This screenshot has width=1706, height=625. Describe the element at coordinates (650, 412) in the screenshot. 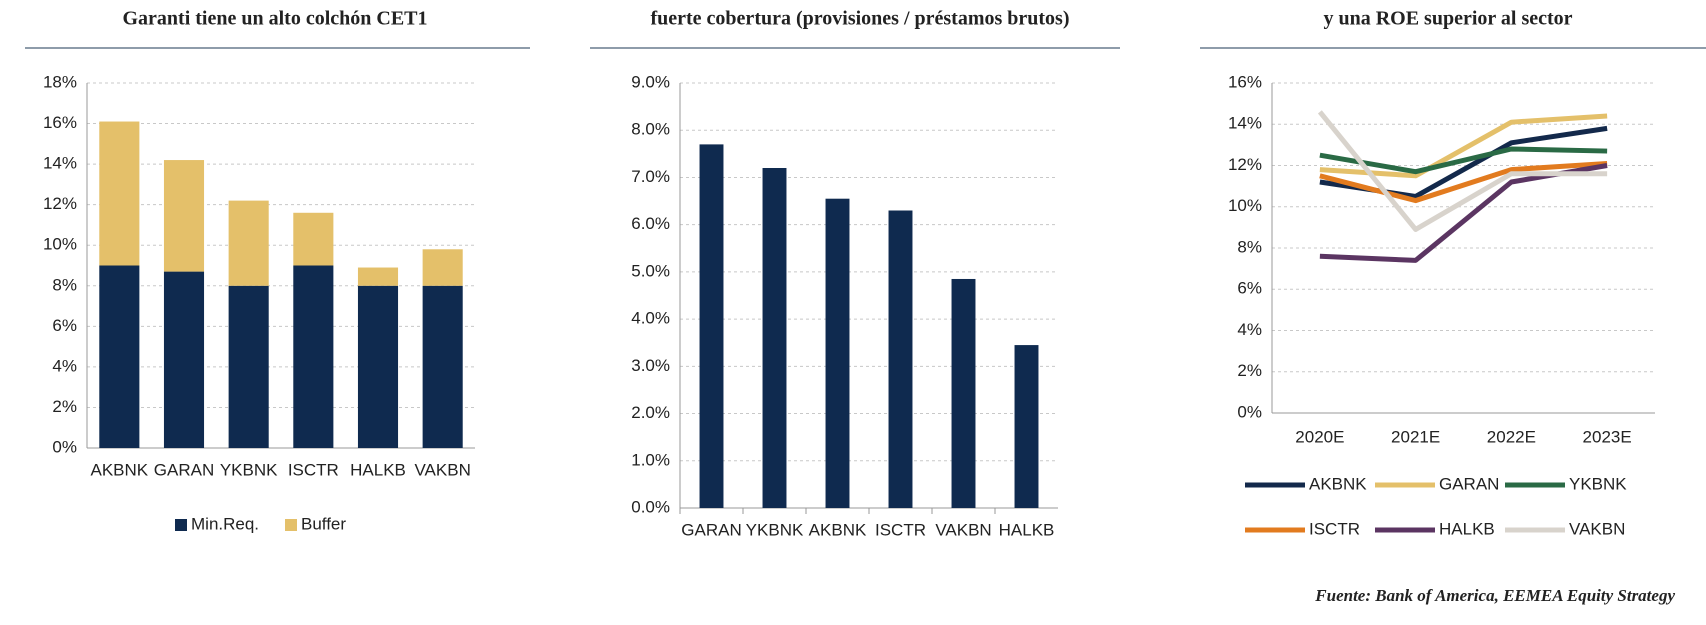

I see `y-tick-label: 2.0%` at that location.